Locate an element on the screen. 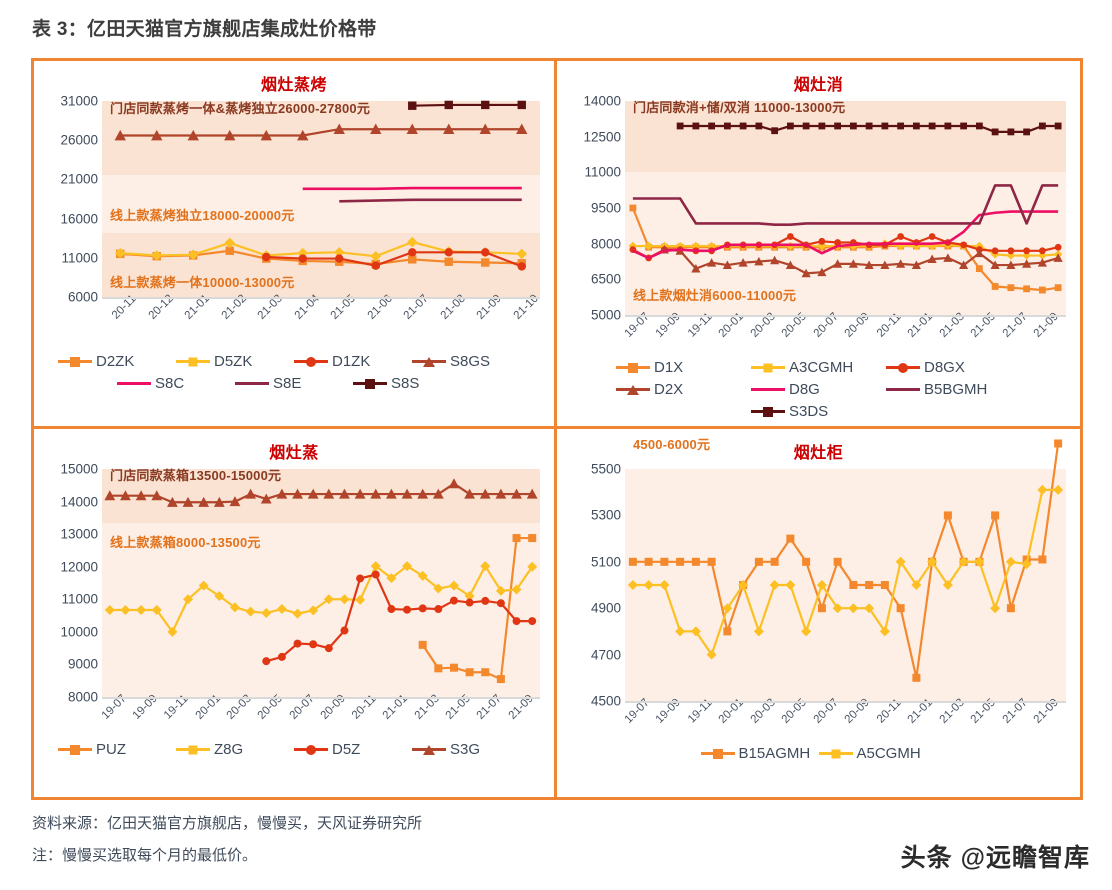 The width and height of the screenshot is (1112, 890). legend-item-S8C: S8C is located at coordinates (176, 383).